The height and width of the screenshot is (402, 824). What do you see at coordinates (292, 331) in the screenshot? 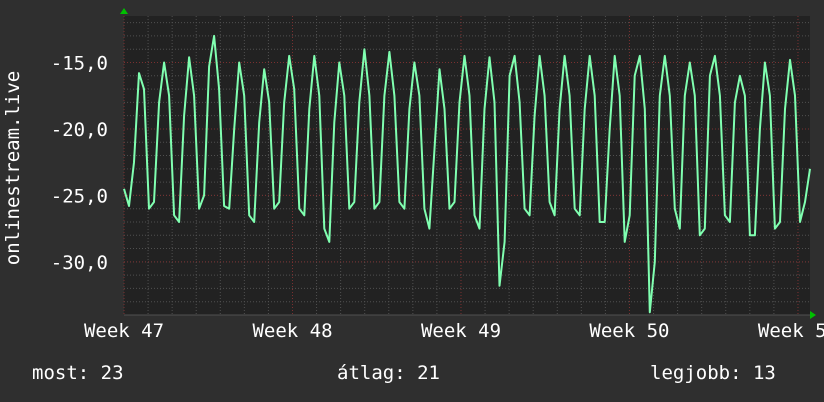
I see `x-tick-label: Week 48` at bounding box center [292, 331].